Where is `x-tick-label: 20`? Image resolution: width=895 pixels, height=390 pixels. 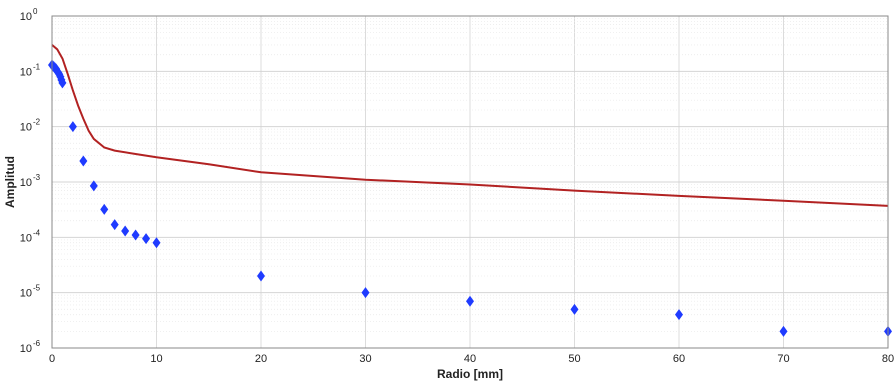
x-tick-label: 20 is located at coordinates (261, 359).